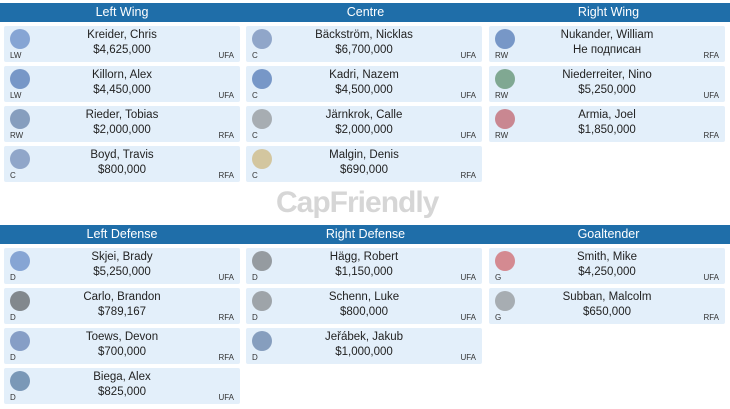 The image size is (730, 409). Describe the element at coordinates (607, 75) in the screenshot. I see `player-name: Niederreiter, Nino` at that location.